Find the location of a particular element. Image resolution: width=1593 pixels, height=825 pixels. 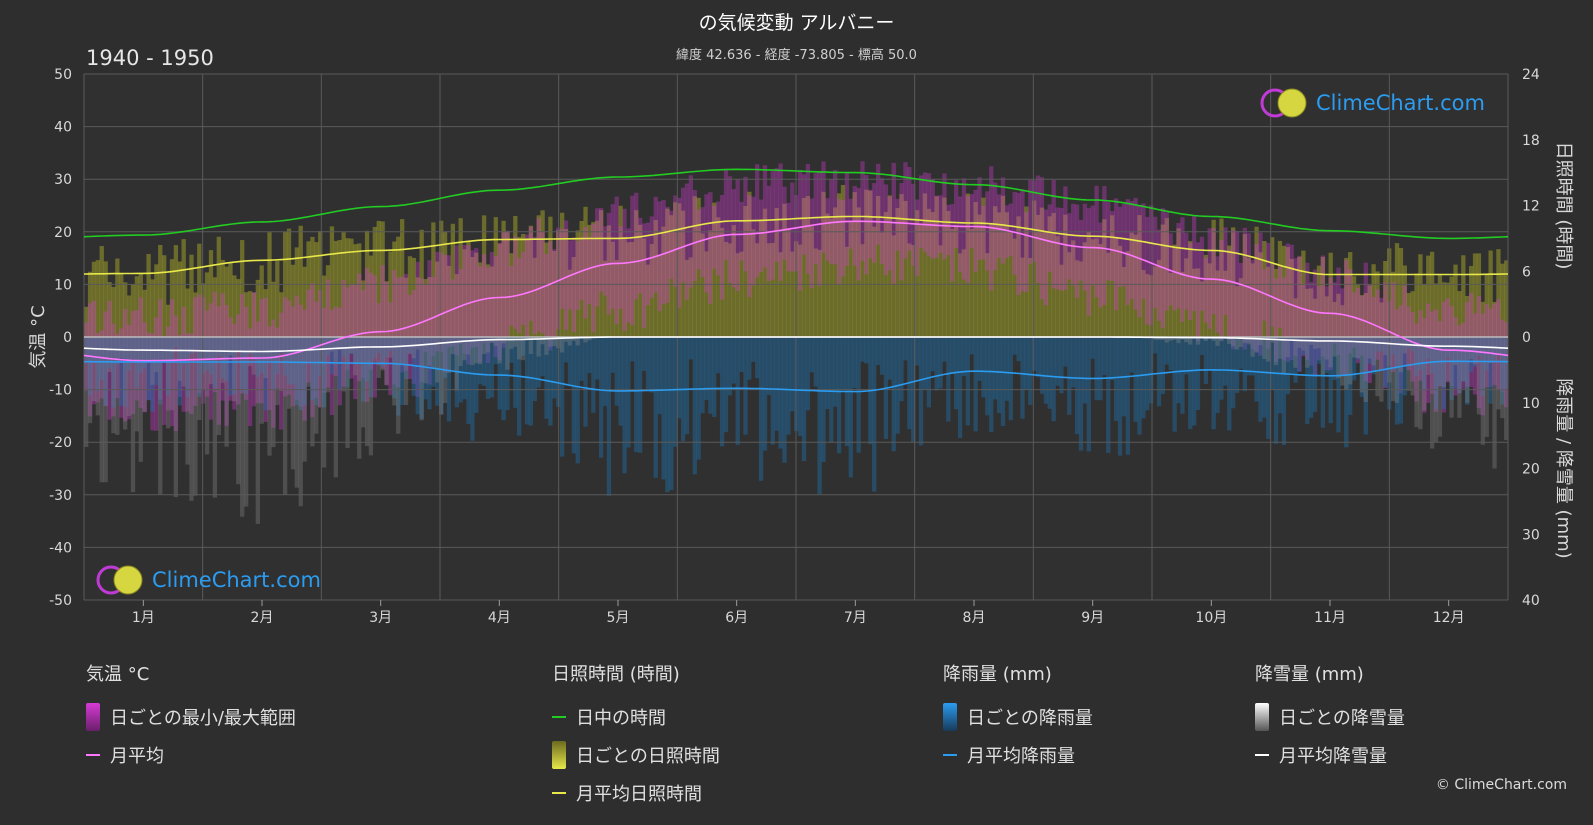

logo-bottom: ClimeChart.com is located at coordinates (207, 580).